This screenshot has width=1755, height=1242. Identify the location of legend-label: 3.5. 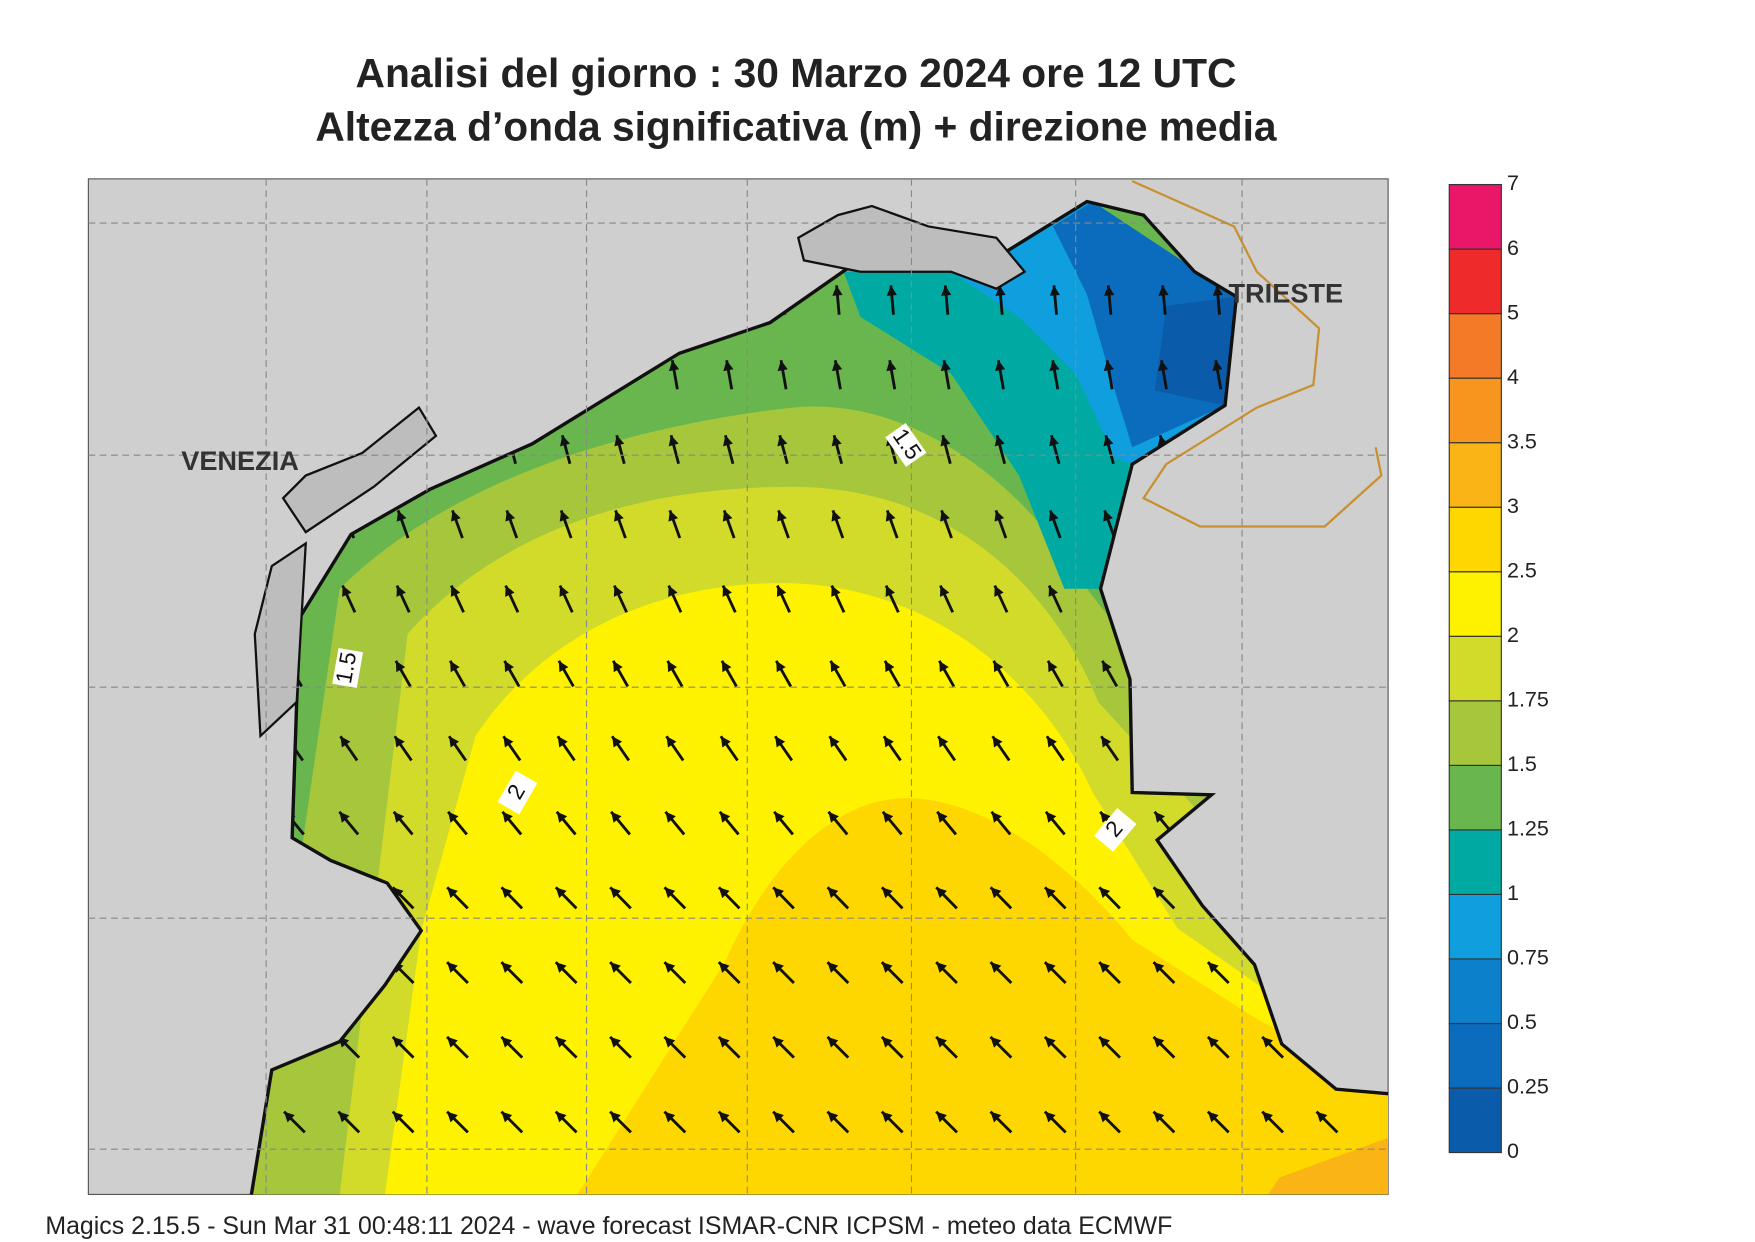
(1522, 441).